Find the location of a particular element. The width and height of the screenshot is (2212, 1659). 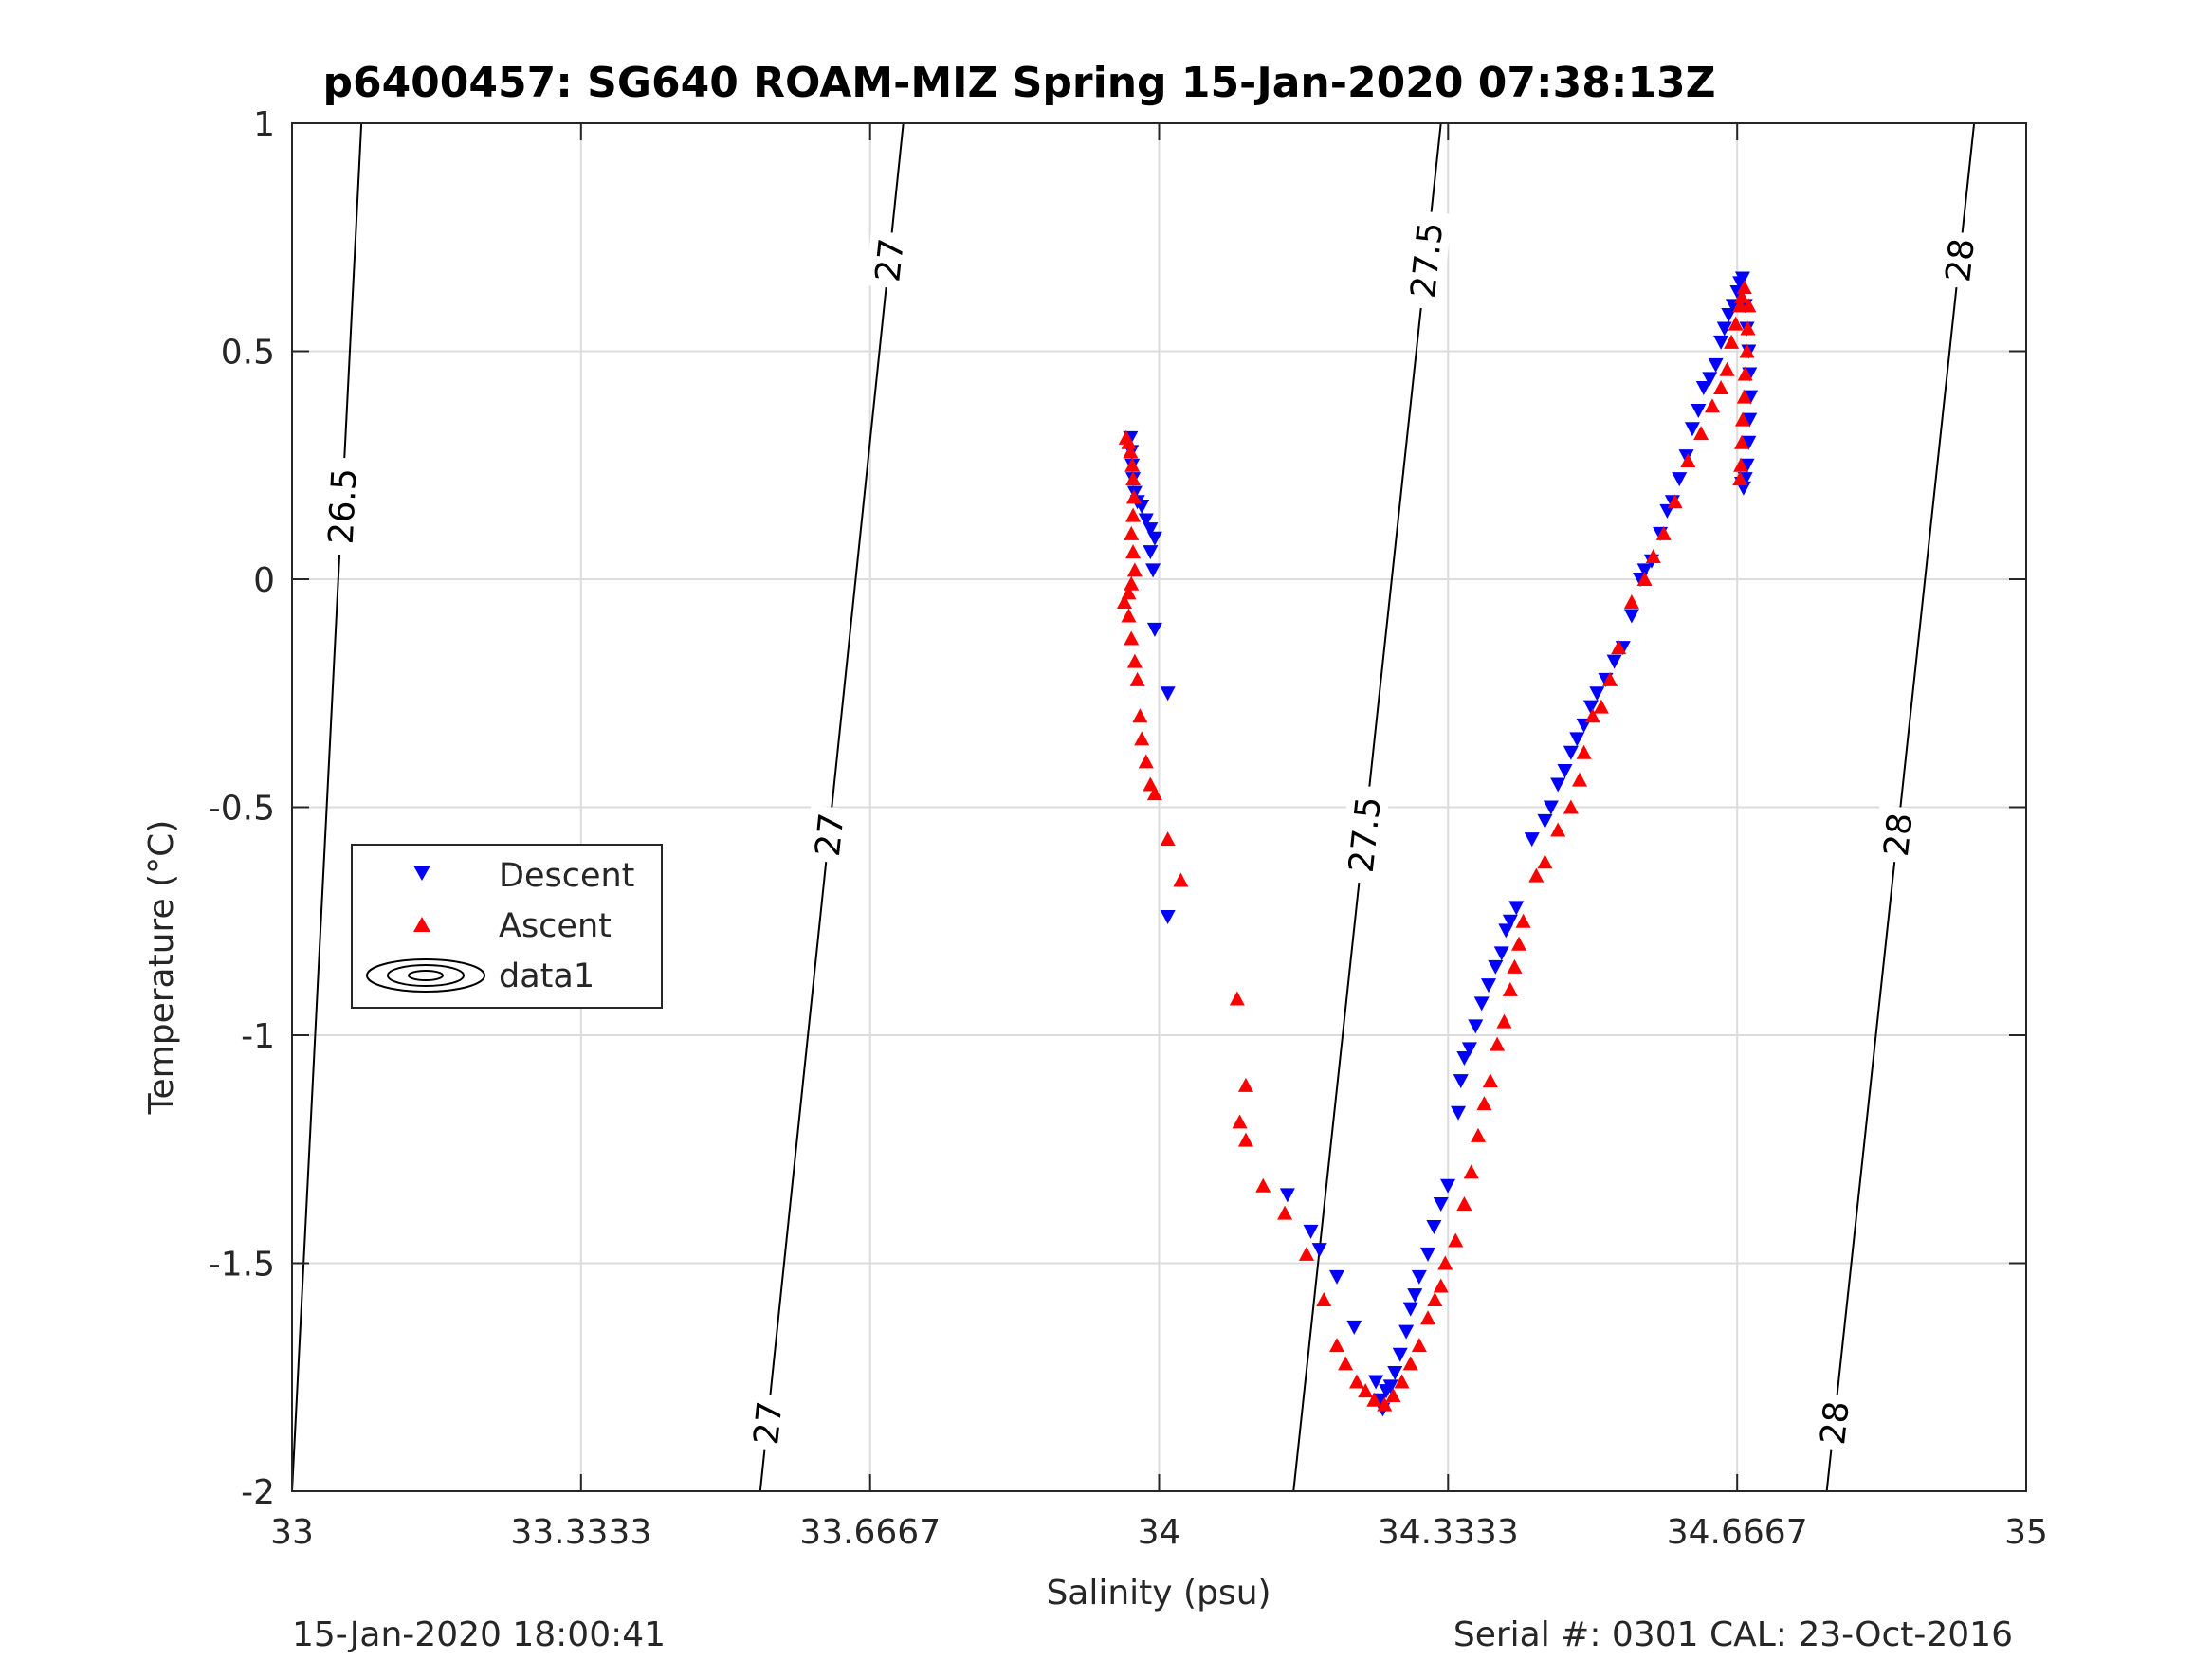

isopycnal-label: 28 is located at coordinates (1834, 1423).